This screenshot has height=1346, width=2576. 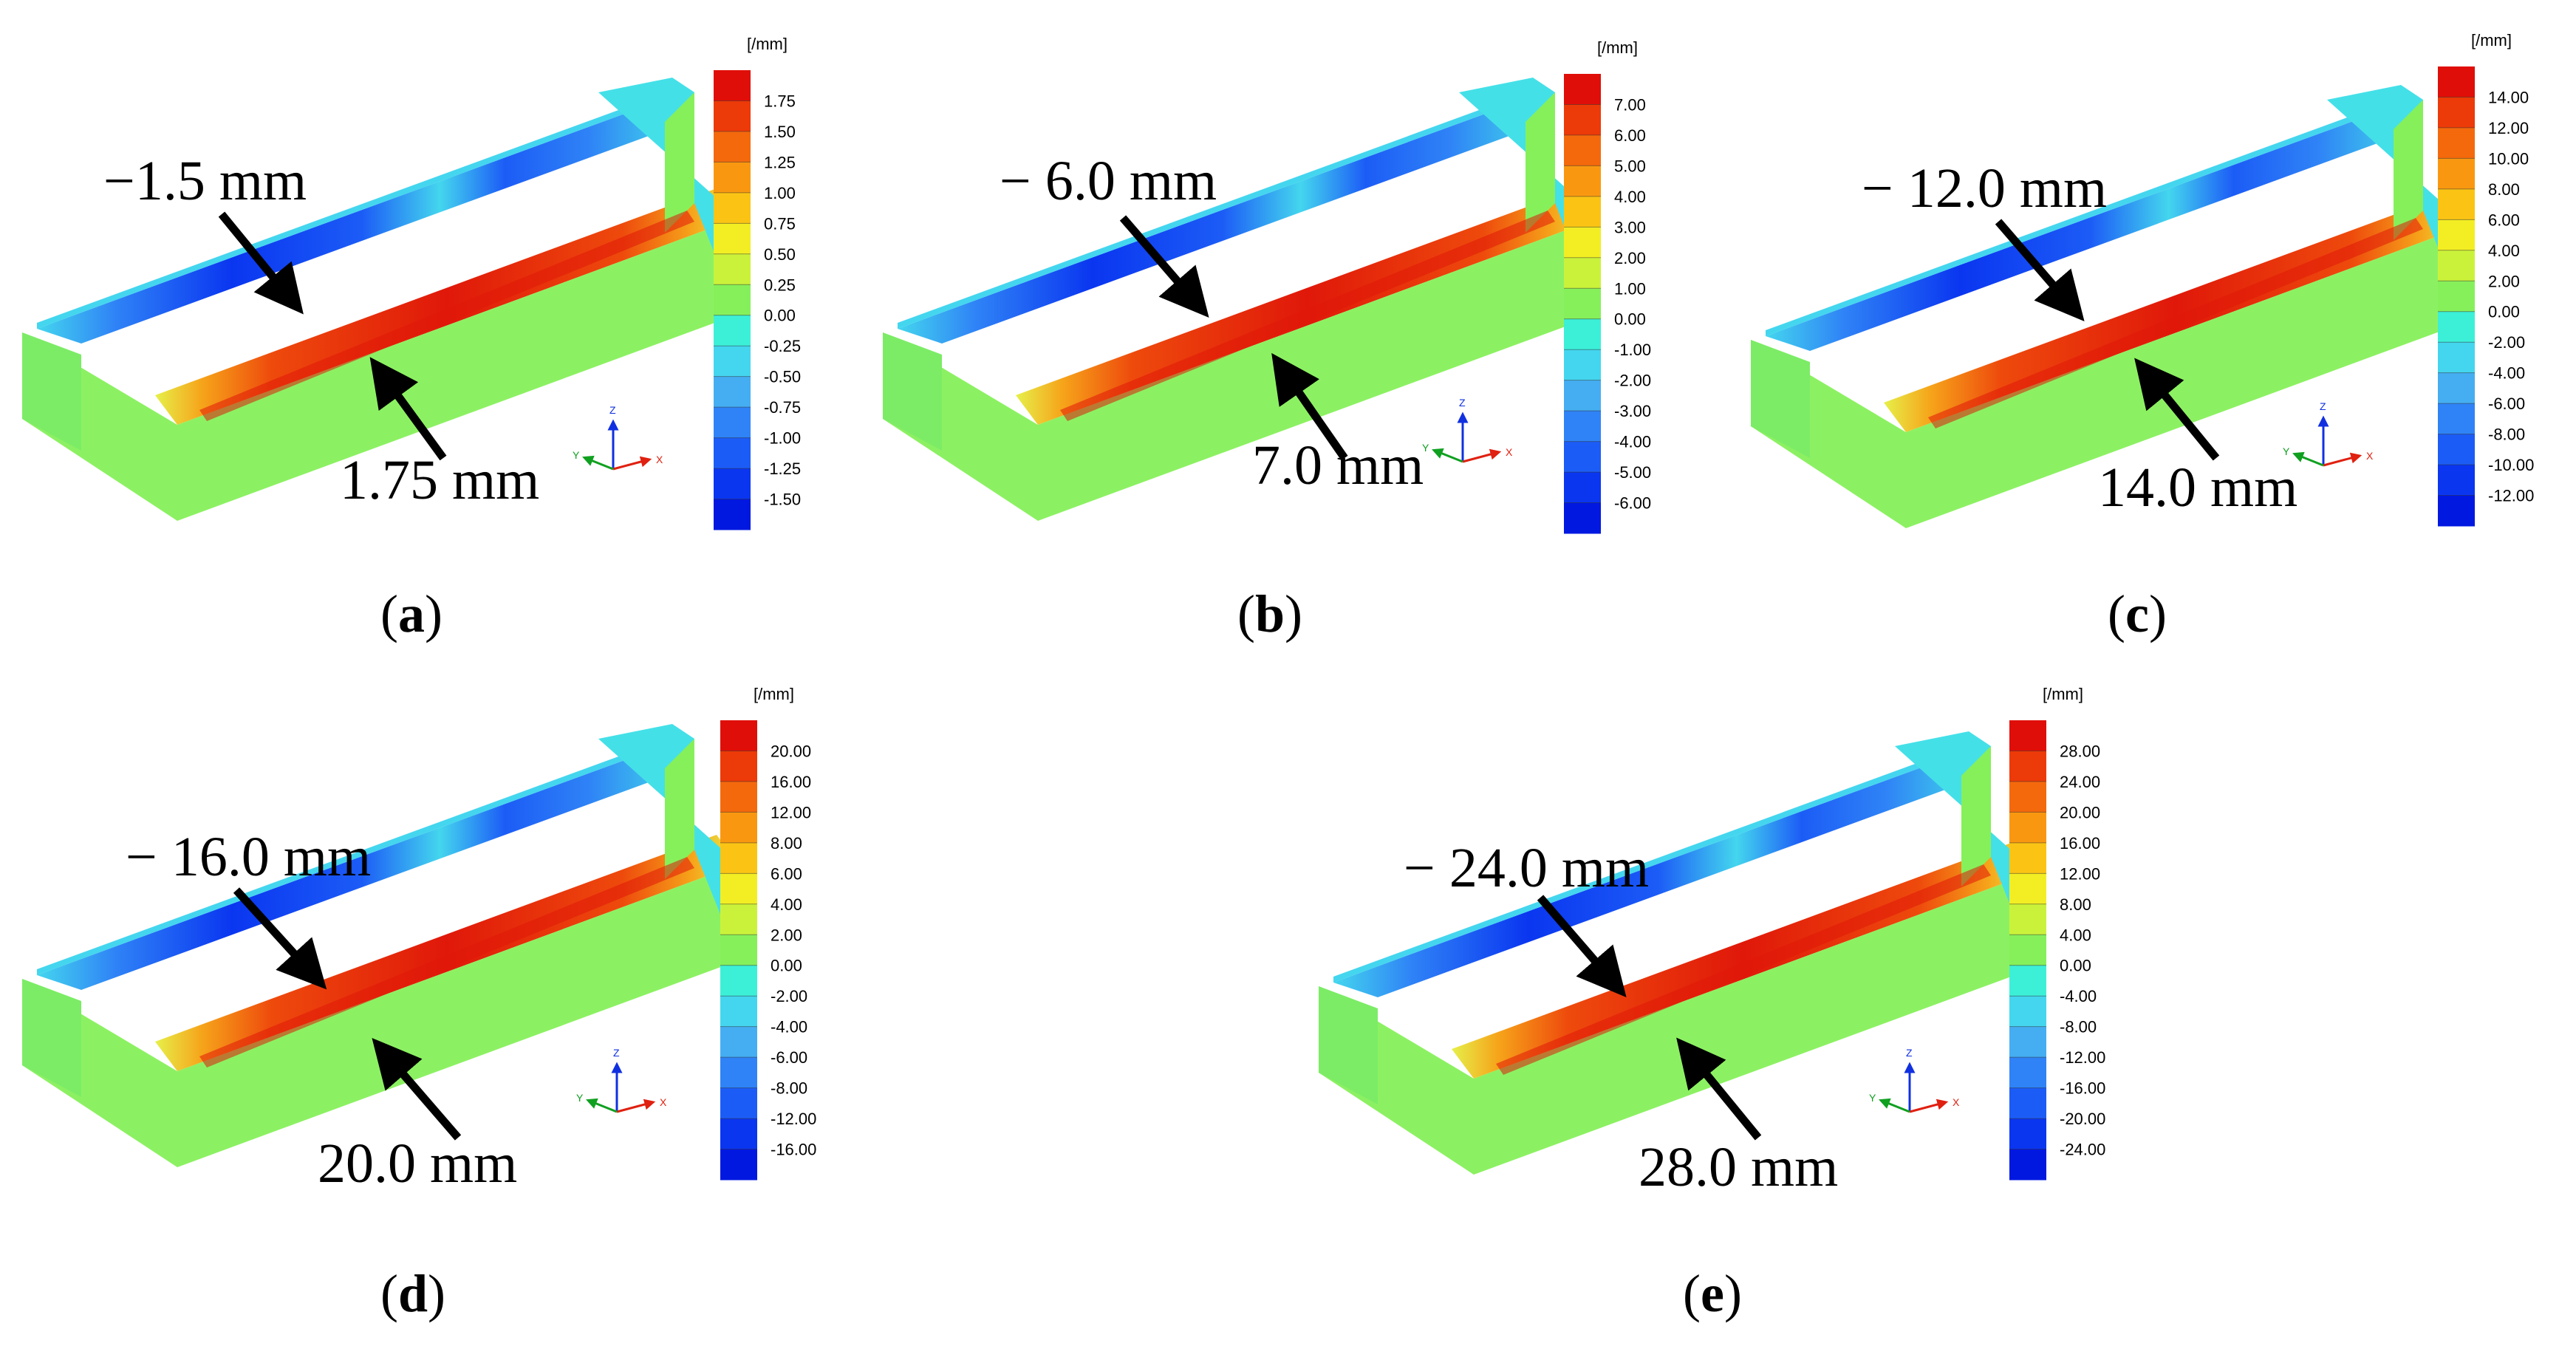 I want to click on legend-tick-label: -1.00, so click(x=1632, y=350).